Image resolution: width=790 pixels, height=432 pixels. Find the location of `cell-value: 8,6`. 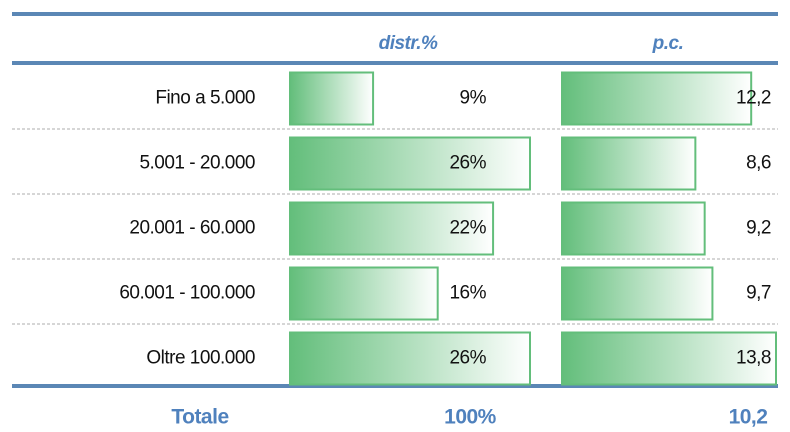

cell-value: 8,6 is located at coordinates (758, 163).